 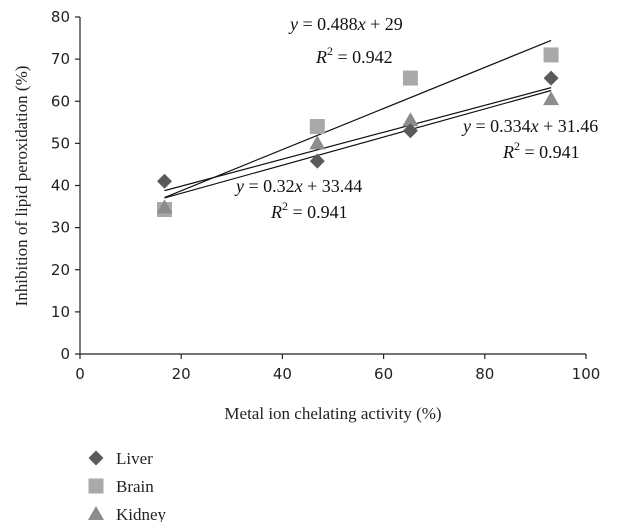 What do you see at coordinates (60, 143) in the screenshot?
I see `y-tick-label: 50` at bounding box center [60, 143].